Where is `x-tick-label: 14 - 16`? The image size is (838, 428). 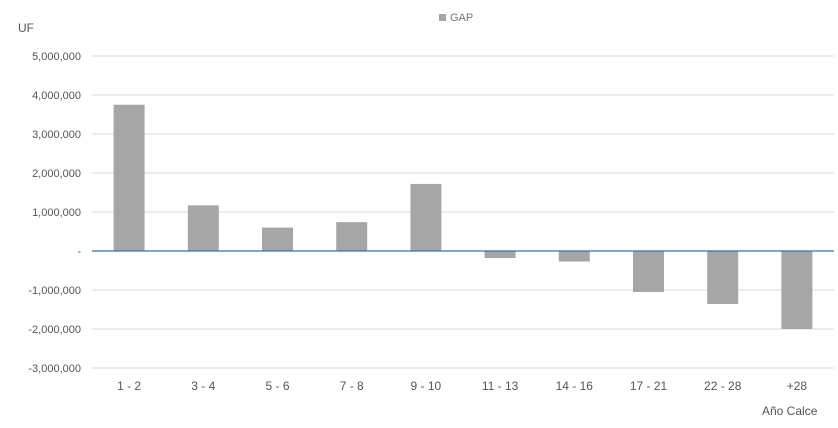
x-tick-label: 14 - 16 is located at coordinates (575, 386).